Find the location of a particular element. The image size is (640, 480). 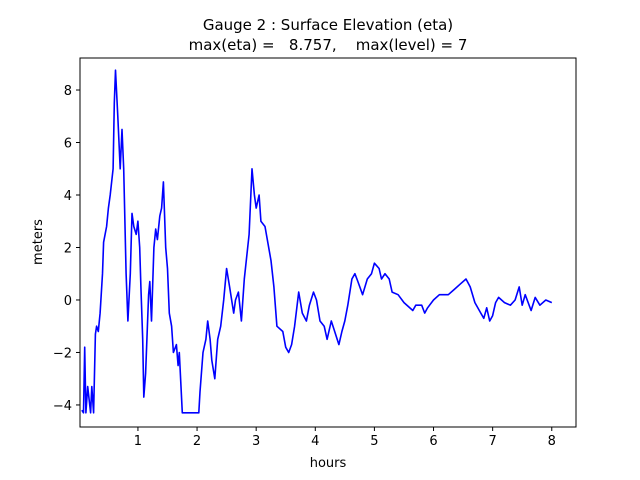

x-tick-label: 8 is located at coordinates (552, 441).